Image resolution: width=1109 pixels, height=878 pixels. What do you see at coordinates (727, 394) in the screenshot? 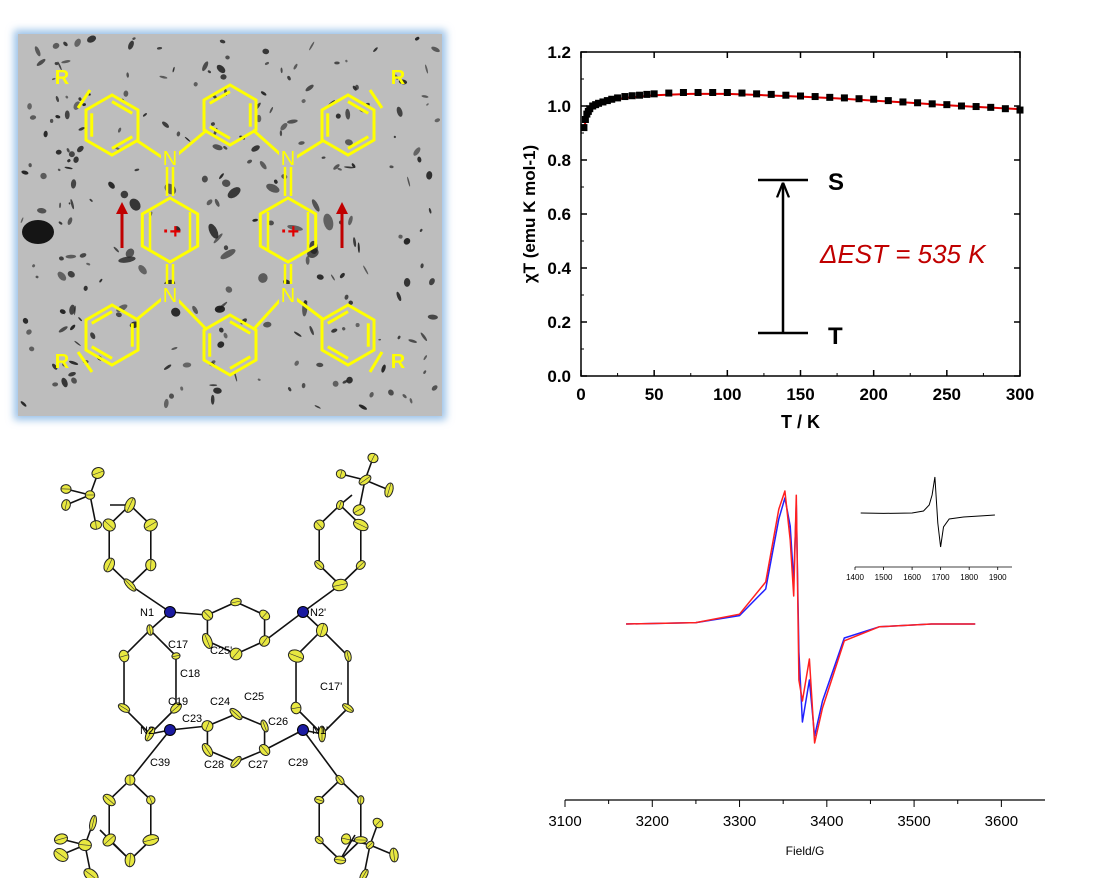
I see `x-tick-label: 100` at bounding box center [727, 394].